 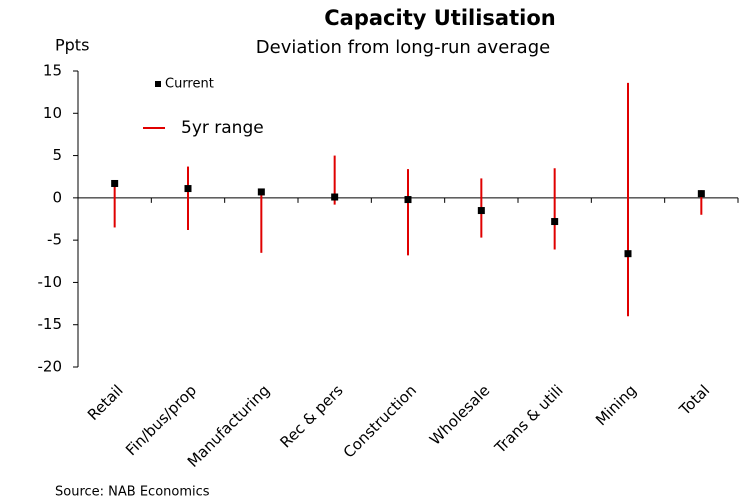 I want to click on y-tick-label: -15, so click(x=50, y=324).